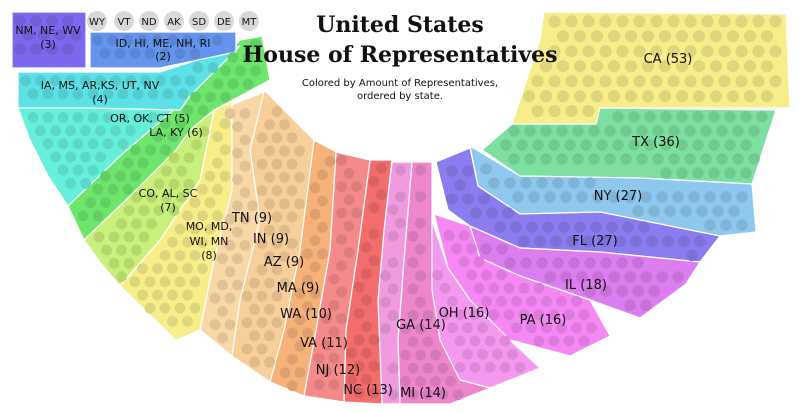  What do you see at coordinates (100, 85) in the screenshot?
I see `group-4-label: IA, MS, AR,KS, UT, NV` at bounding box center [100, 85].